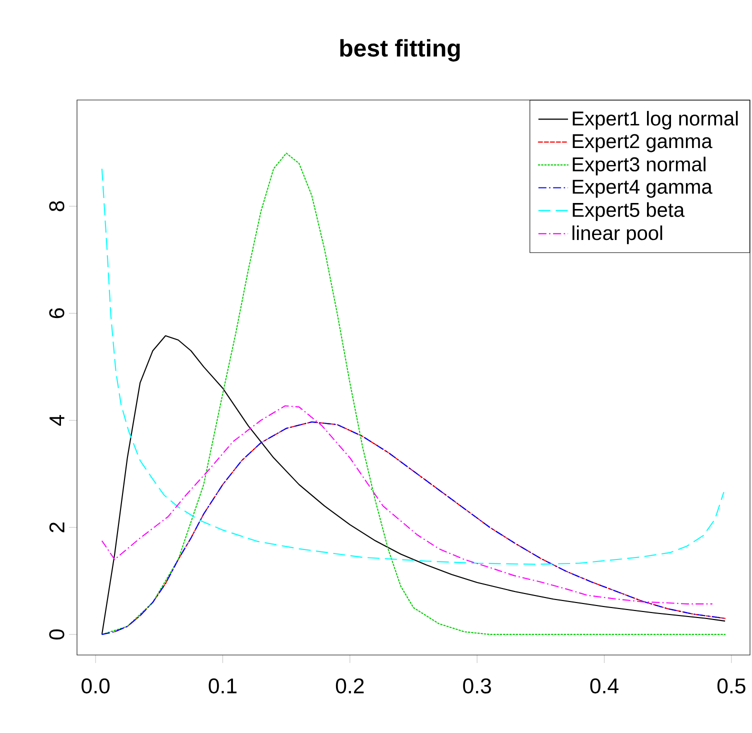 The height and width of the screenshot is (733, 752). Describe the element at coordinates (642, 143) in the screenshot. I see `legend-label: Expert2 gamma` at that location.